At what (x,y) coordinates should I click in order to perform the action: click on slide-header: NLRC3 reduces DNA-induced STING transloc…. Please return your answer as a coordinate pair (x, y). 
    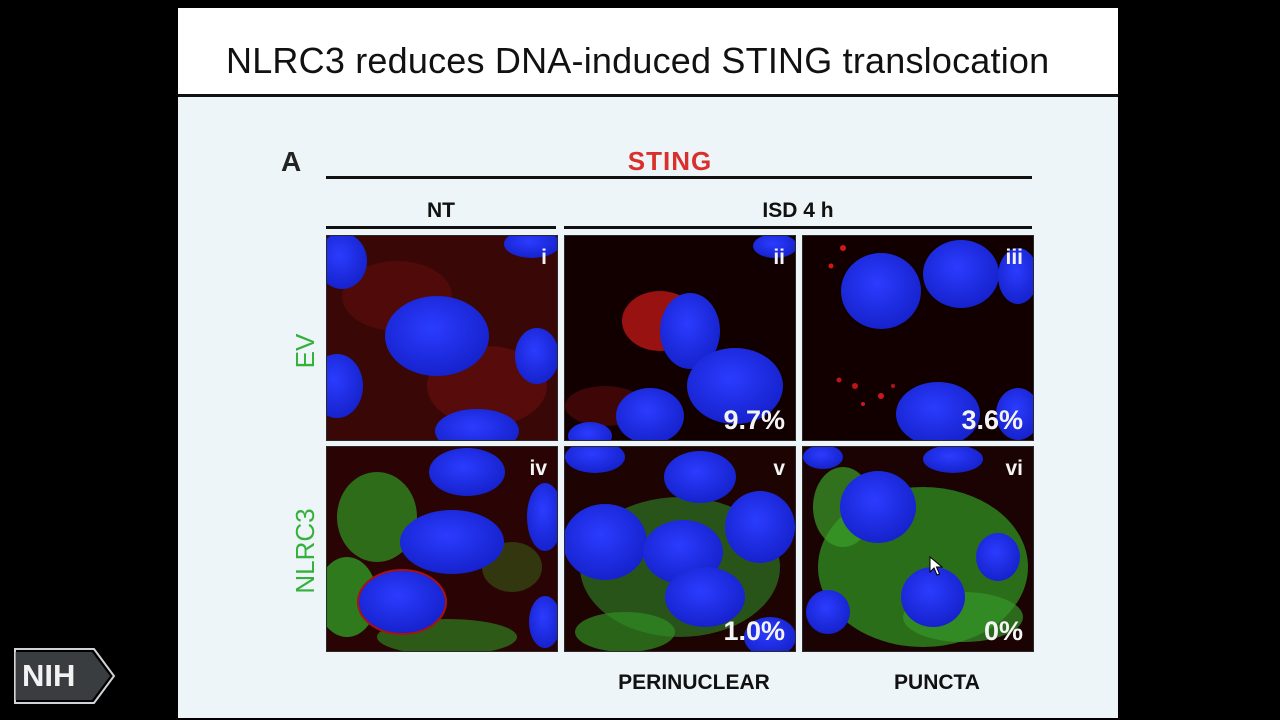
    Looking at the image, I should click on (648, 52).